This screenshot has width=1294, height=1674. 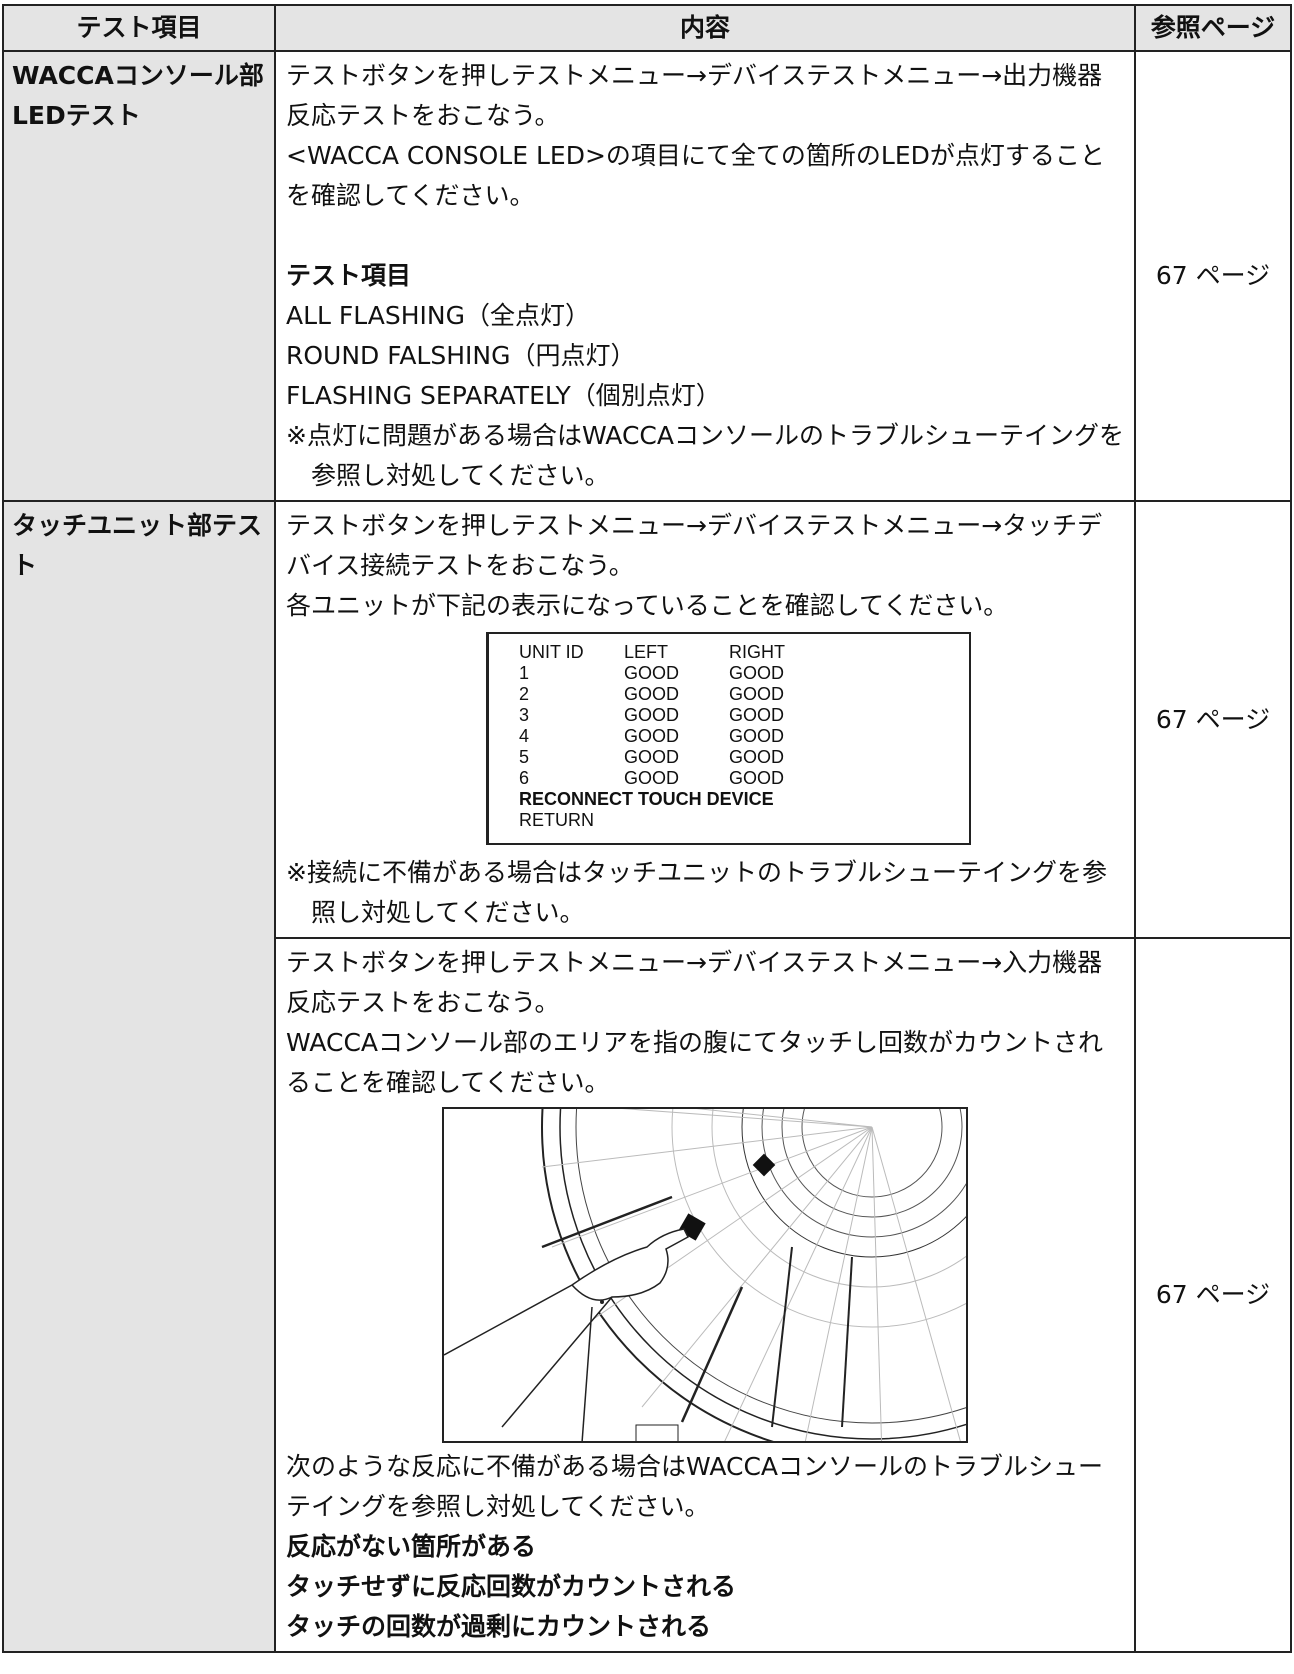 What do you see at coordinates (349, 275) in the screenshot?
I see `heading: テスト項目` at bounding box center [349, 275].